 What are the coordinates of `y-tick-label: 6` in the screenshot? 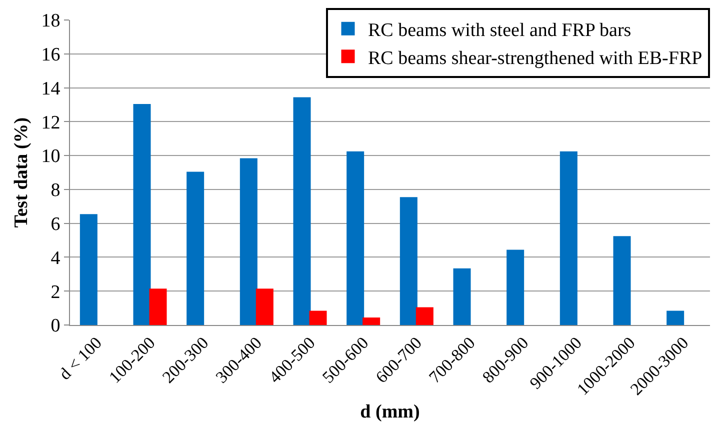 It's located at (55, 224).